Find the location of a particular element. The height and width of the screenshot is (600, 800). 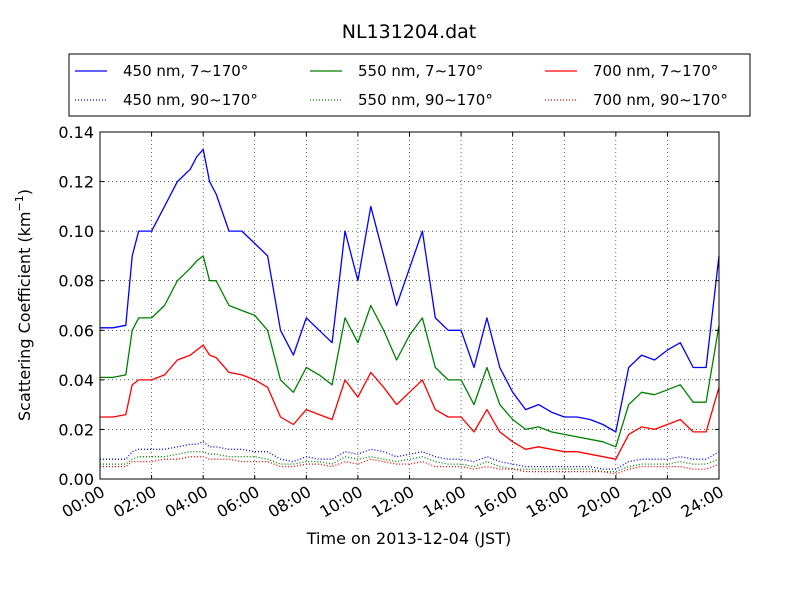

y-tick-label: 0.02 is located at coordinates (76, 429).